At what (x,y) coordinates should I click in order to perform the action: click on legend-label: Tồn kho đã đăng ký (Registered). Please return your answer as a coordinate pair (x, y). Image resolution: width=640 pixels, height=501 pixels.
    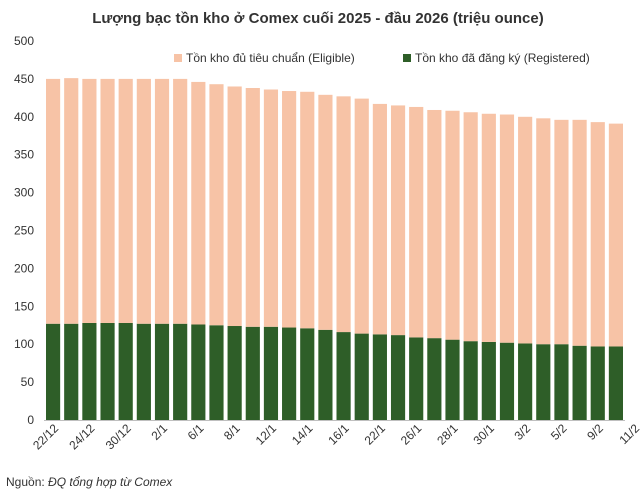
    Looking at the image, I should click on (502, 58).